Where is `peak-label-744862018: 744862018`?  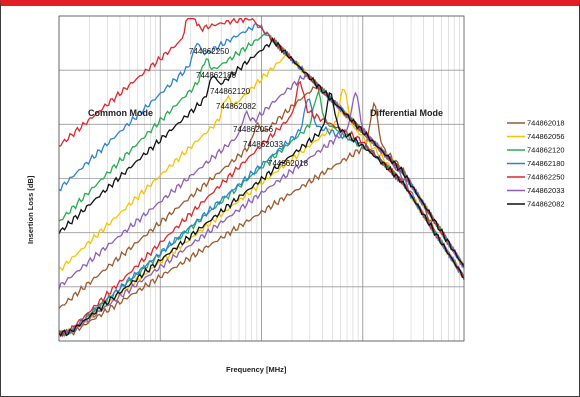
peak-label-744862018: 744862018 is located at coordinates (288, 163).